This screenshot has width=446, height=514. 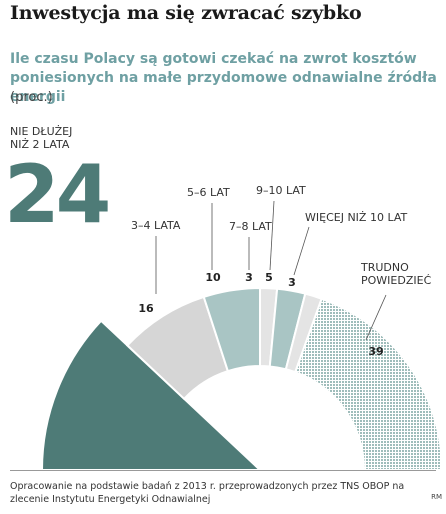 What do you see at coordinates (223, 470) in the screenshot?
I see `footer-divider` at bounding box center [223, 470].